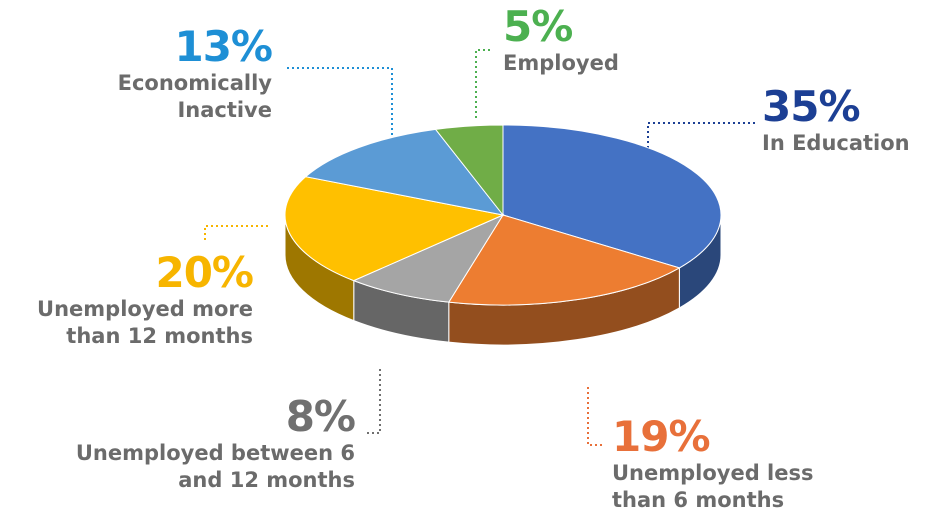  What do you see at coordinates (836, 143) in the screenshot?
I see `category-label: In Education` at bounding box center [836, 143].